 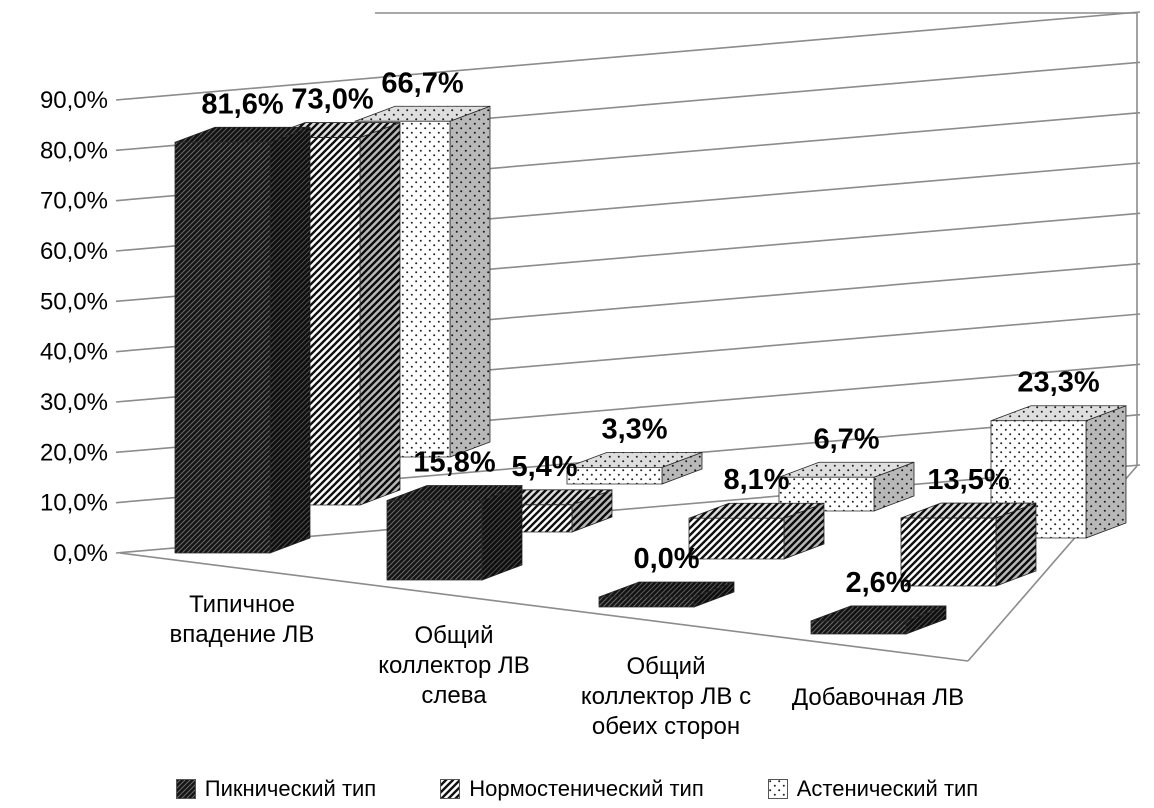 What do you see at coordinates (332, 100) in the screenshot?
I see `data-label: 73,0%` at bounding box center [332, 100].